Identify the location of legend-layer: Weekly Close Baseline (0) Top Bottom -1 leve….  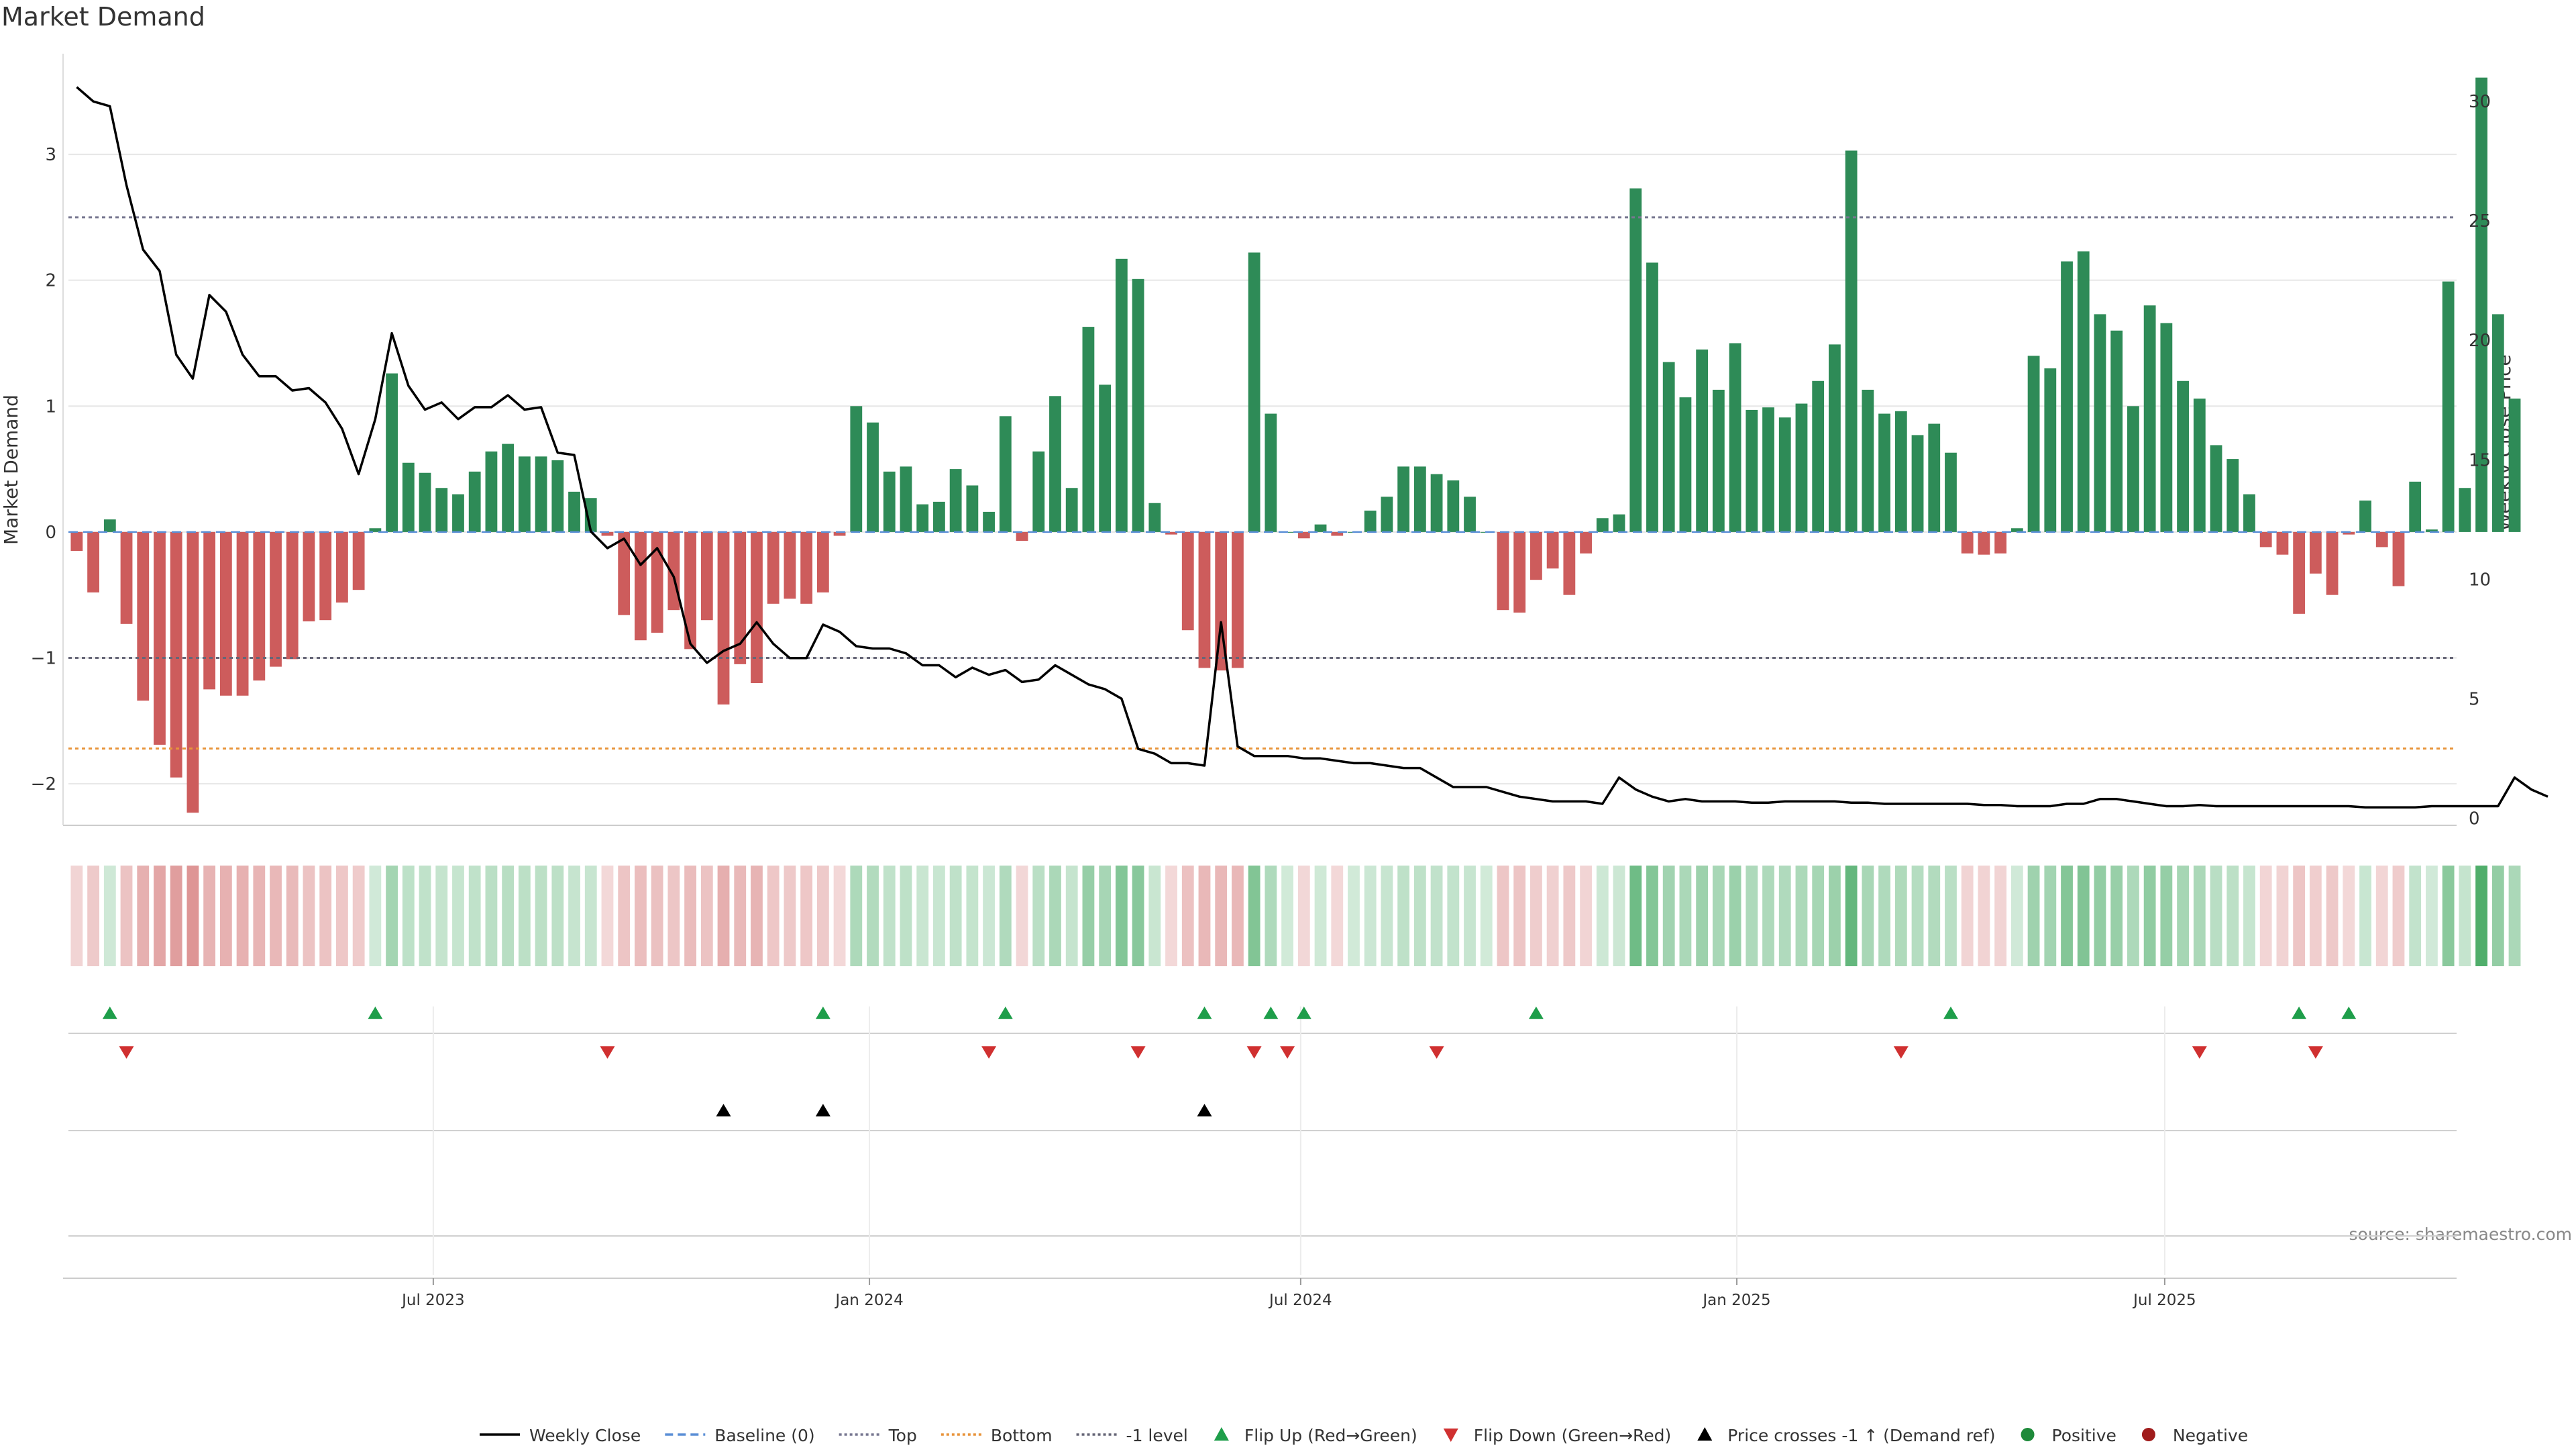
(1364, 1436).